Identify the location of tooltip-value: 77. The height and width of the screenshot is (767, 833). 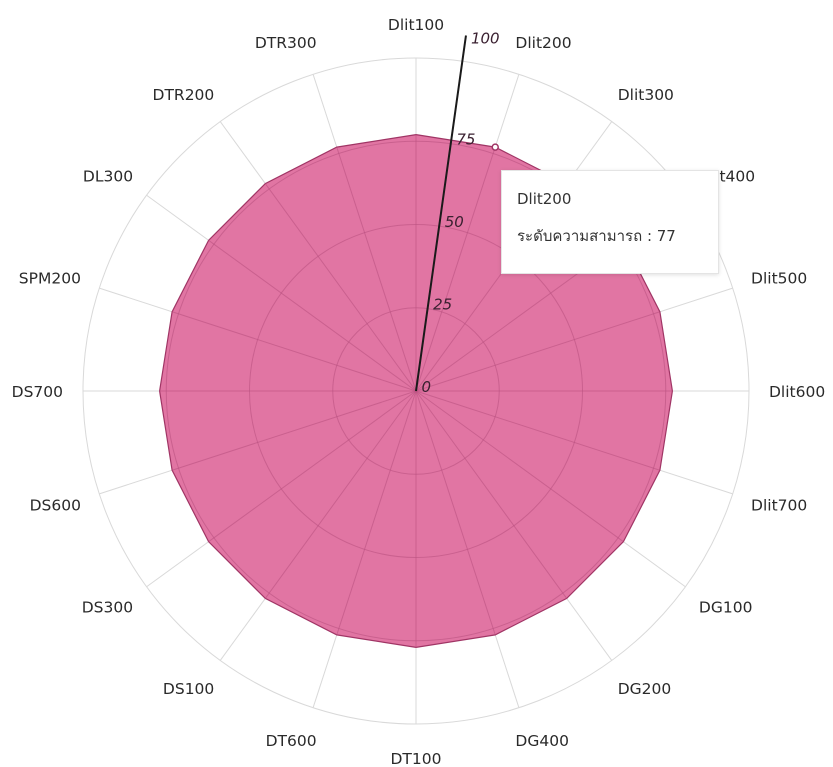
(666, 236).